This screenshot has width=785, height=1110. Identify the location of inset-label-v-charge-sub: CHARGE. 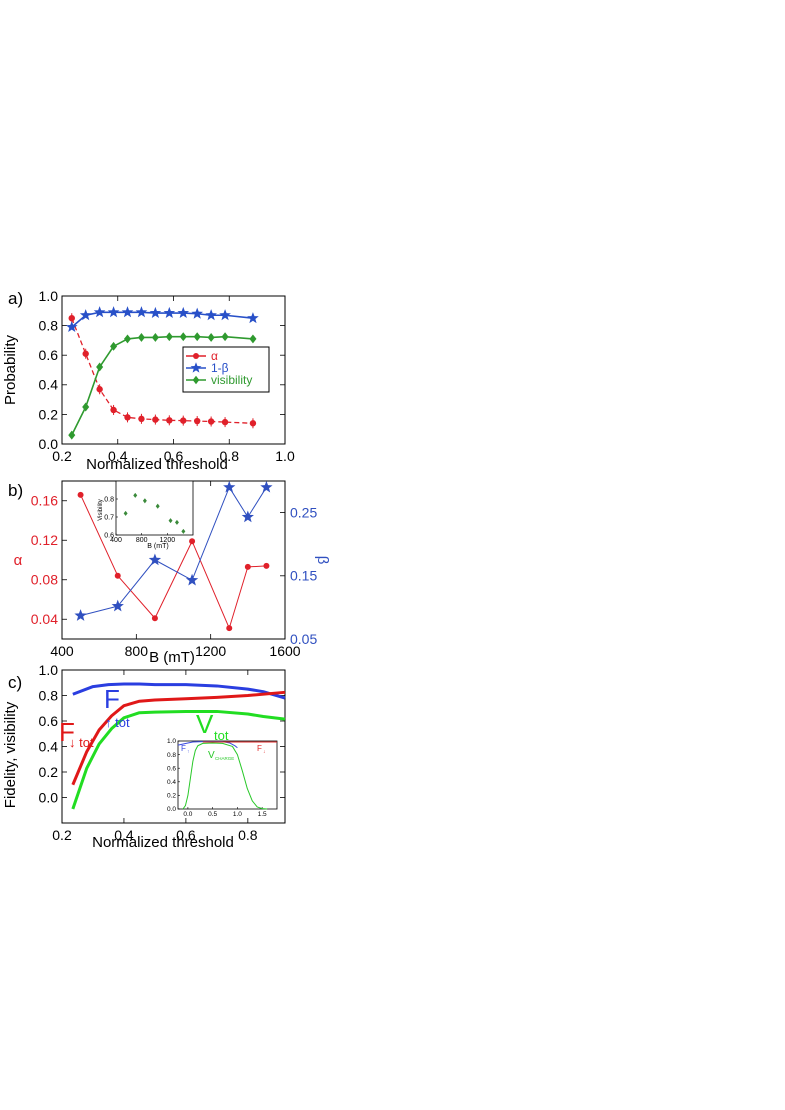
(224, 758).